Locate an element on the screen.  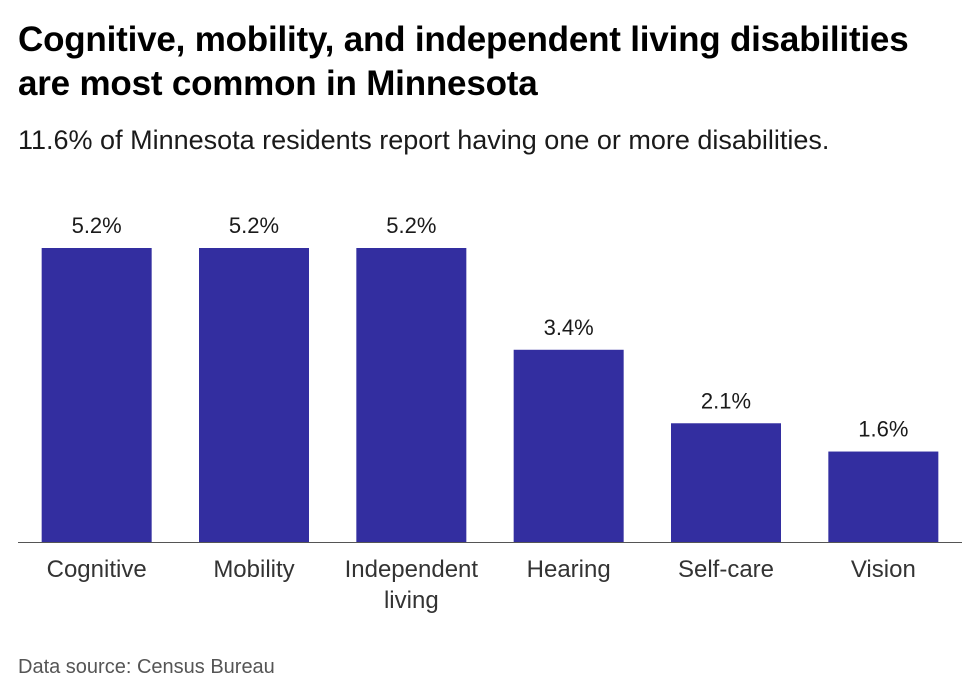
category-label-line: Independent is located at coordinates (412, 569).